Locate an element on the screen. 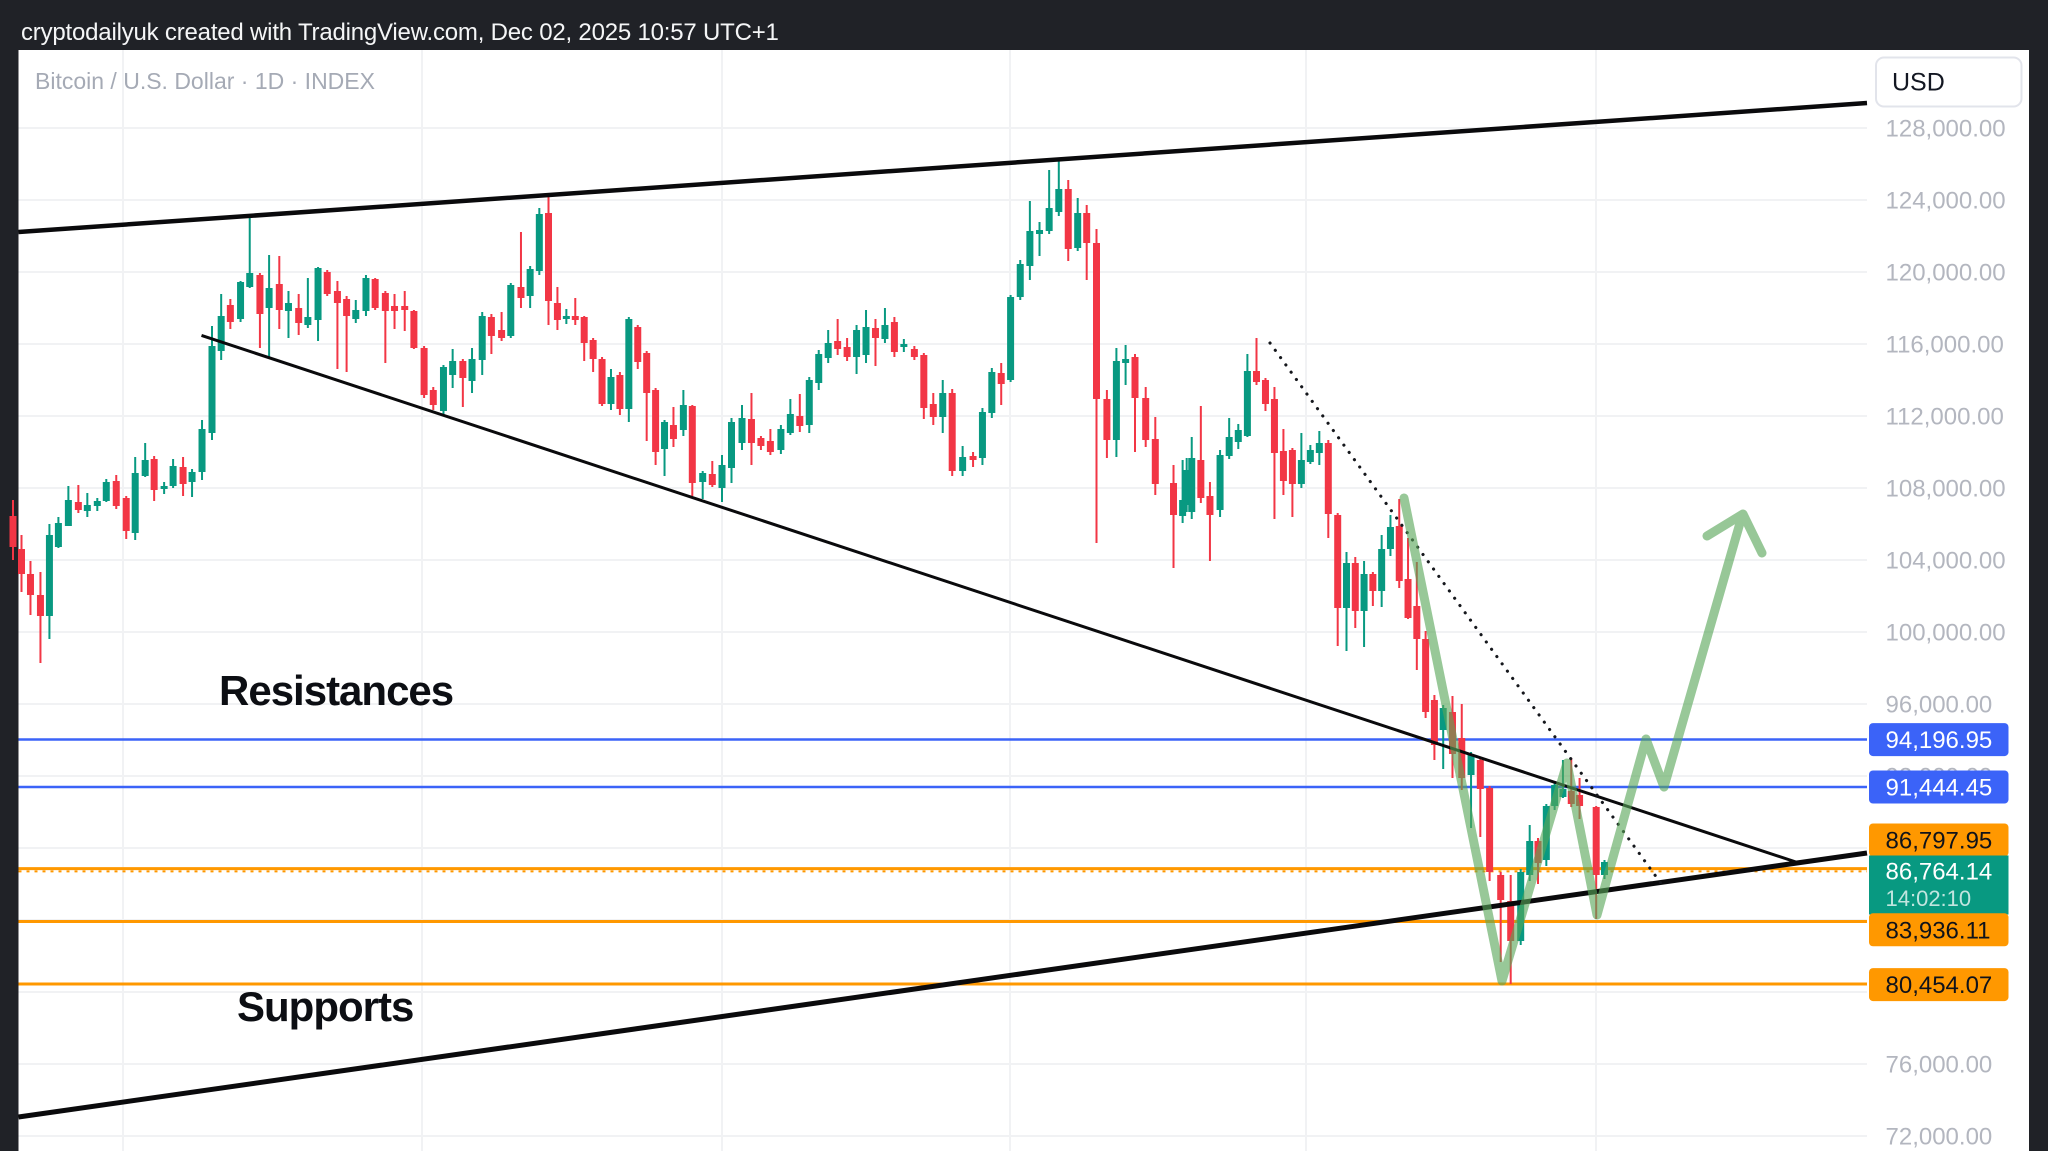 The width and height of the screenshot is (2048, 1151). svg-text: 83,936.11 is located at coordinates (1938, 930).